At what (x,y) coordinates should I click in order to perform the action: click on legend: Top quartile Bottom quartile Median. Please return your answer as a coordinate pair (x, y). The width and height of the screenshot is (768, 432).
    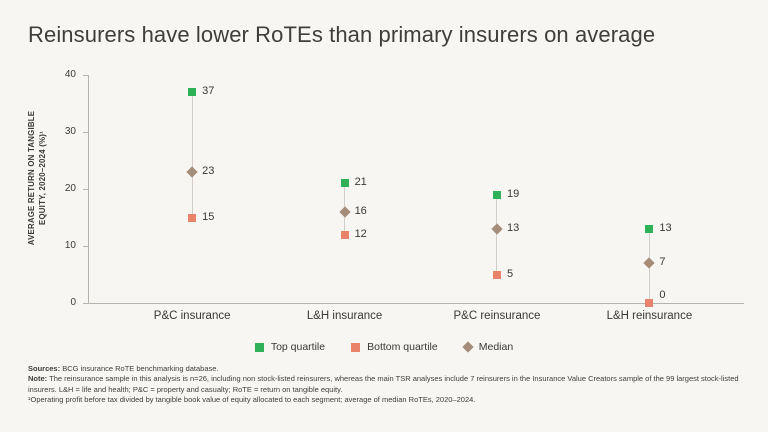
    Looking at the image, I should click on (384, 347).